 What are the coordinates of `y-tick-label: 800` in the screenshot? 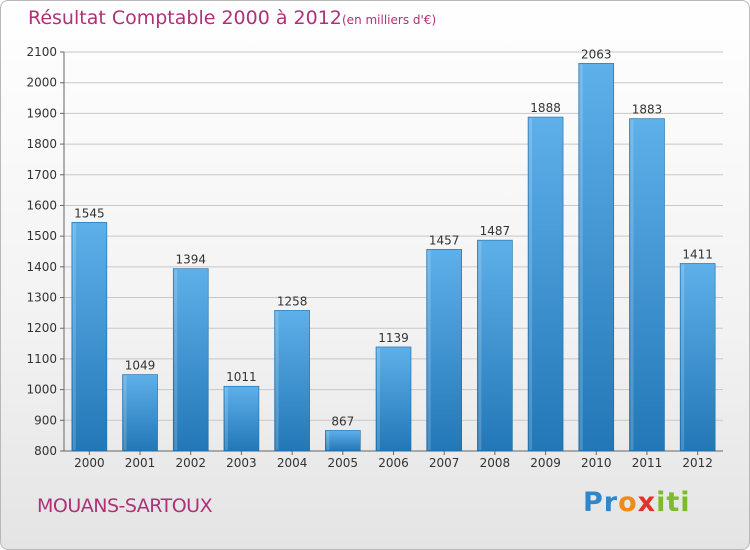 It's located at (45, 451).